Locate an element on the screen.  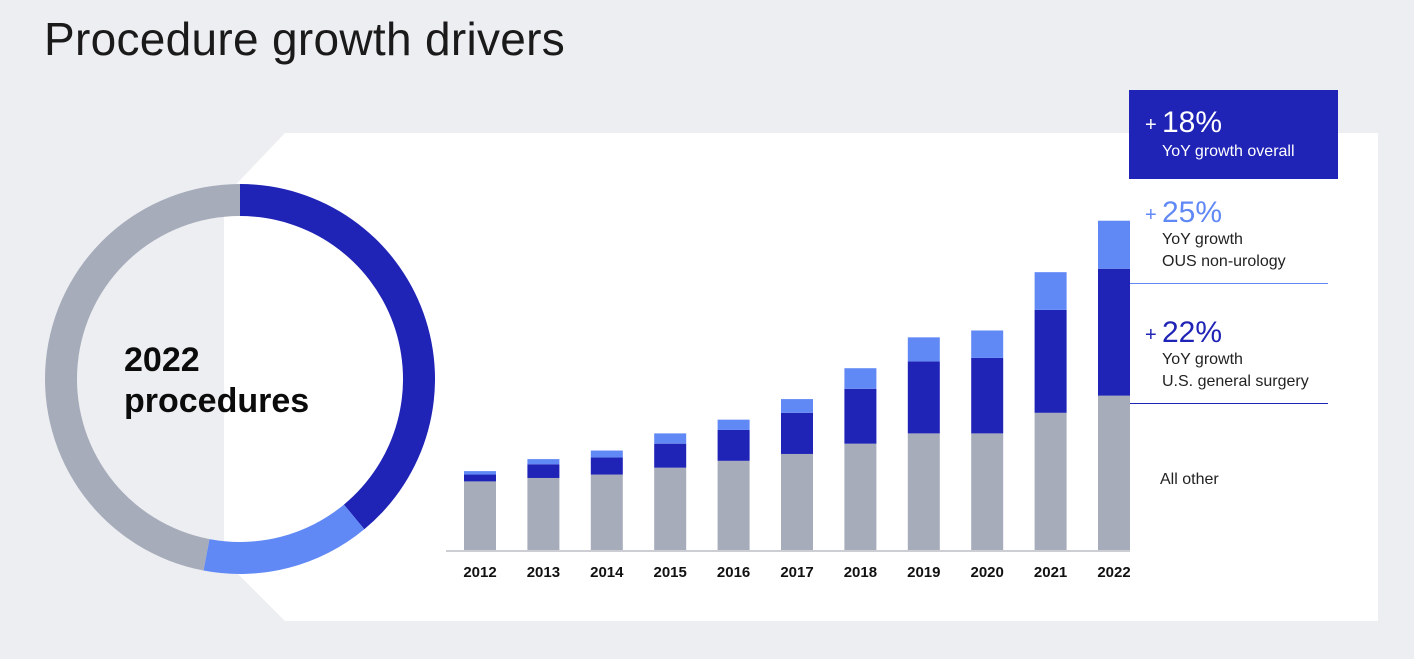
callout-percent: 18% is located at coordinates (1192, 122).